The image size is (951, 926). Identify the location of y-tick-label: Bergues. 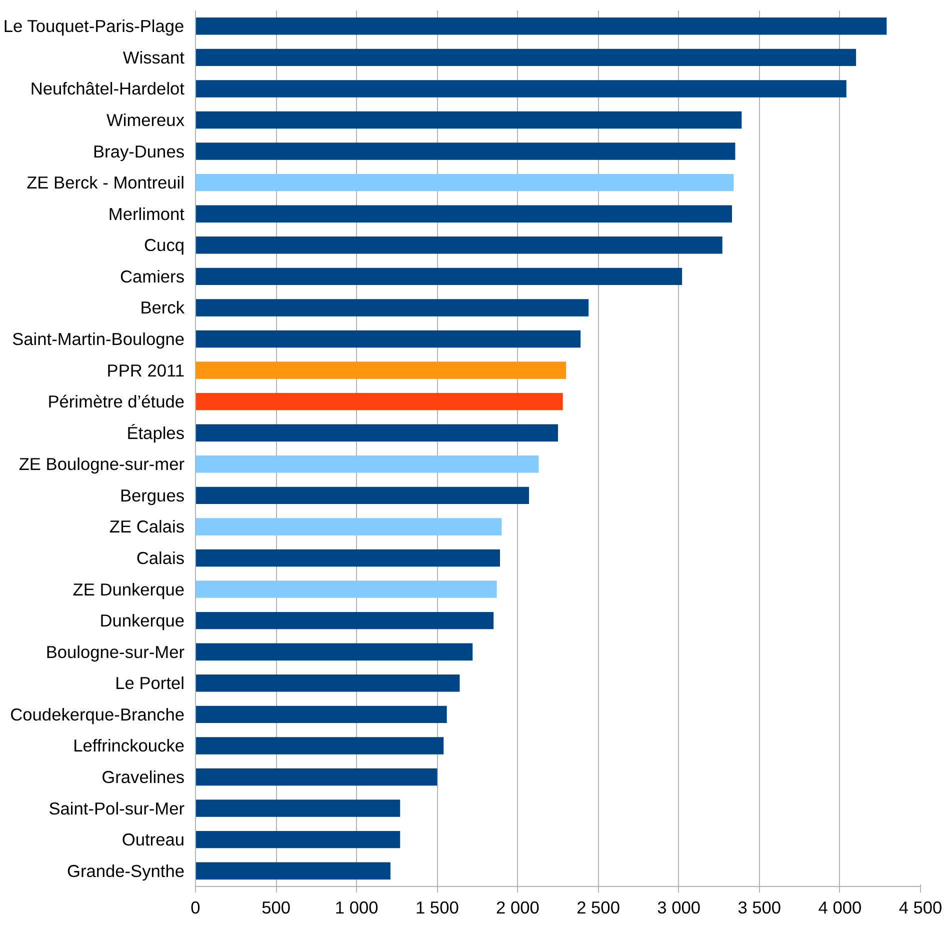
(152, 495).